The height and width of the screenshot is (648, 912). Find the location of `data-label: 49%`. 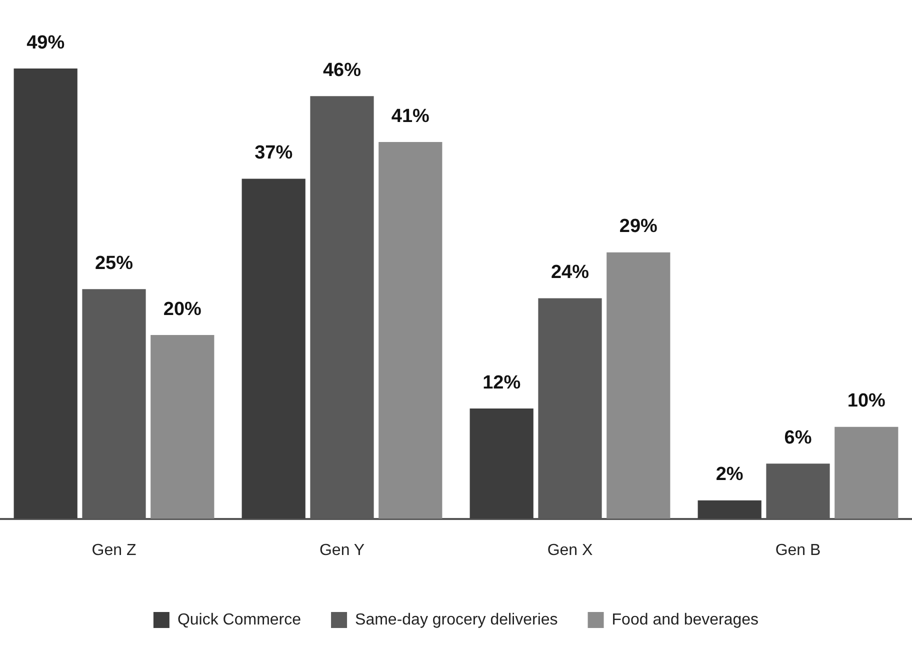

data-label: 49% is located at coordinates (45, 43).